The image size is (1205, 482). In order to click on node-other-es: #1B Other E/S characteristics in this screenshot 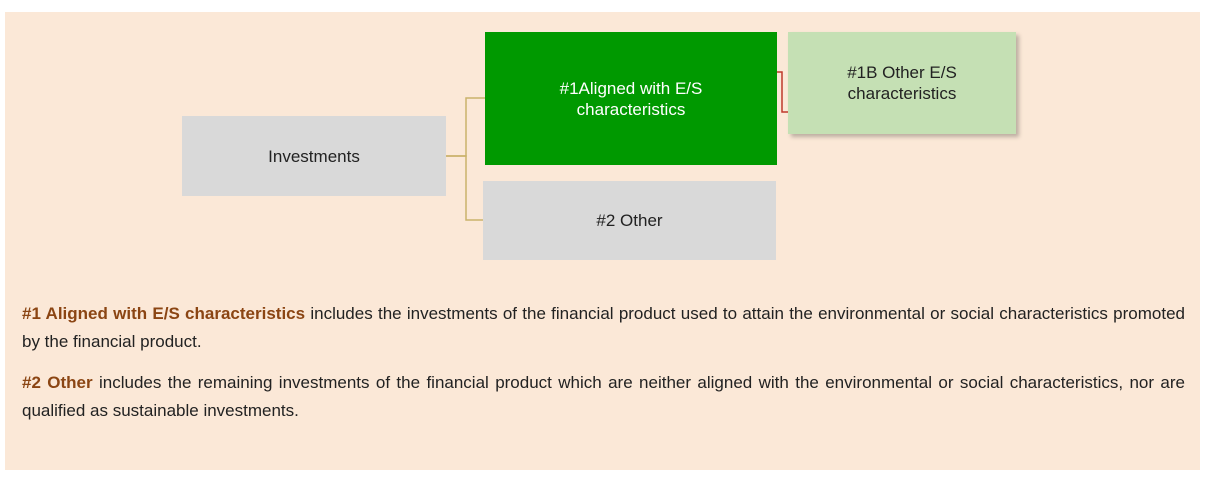, I will do `click(902, 83)`.